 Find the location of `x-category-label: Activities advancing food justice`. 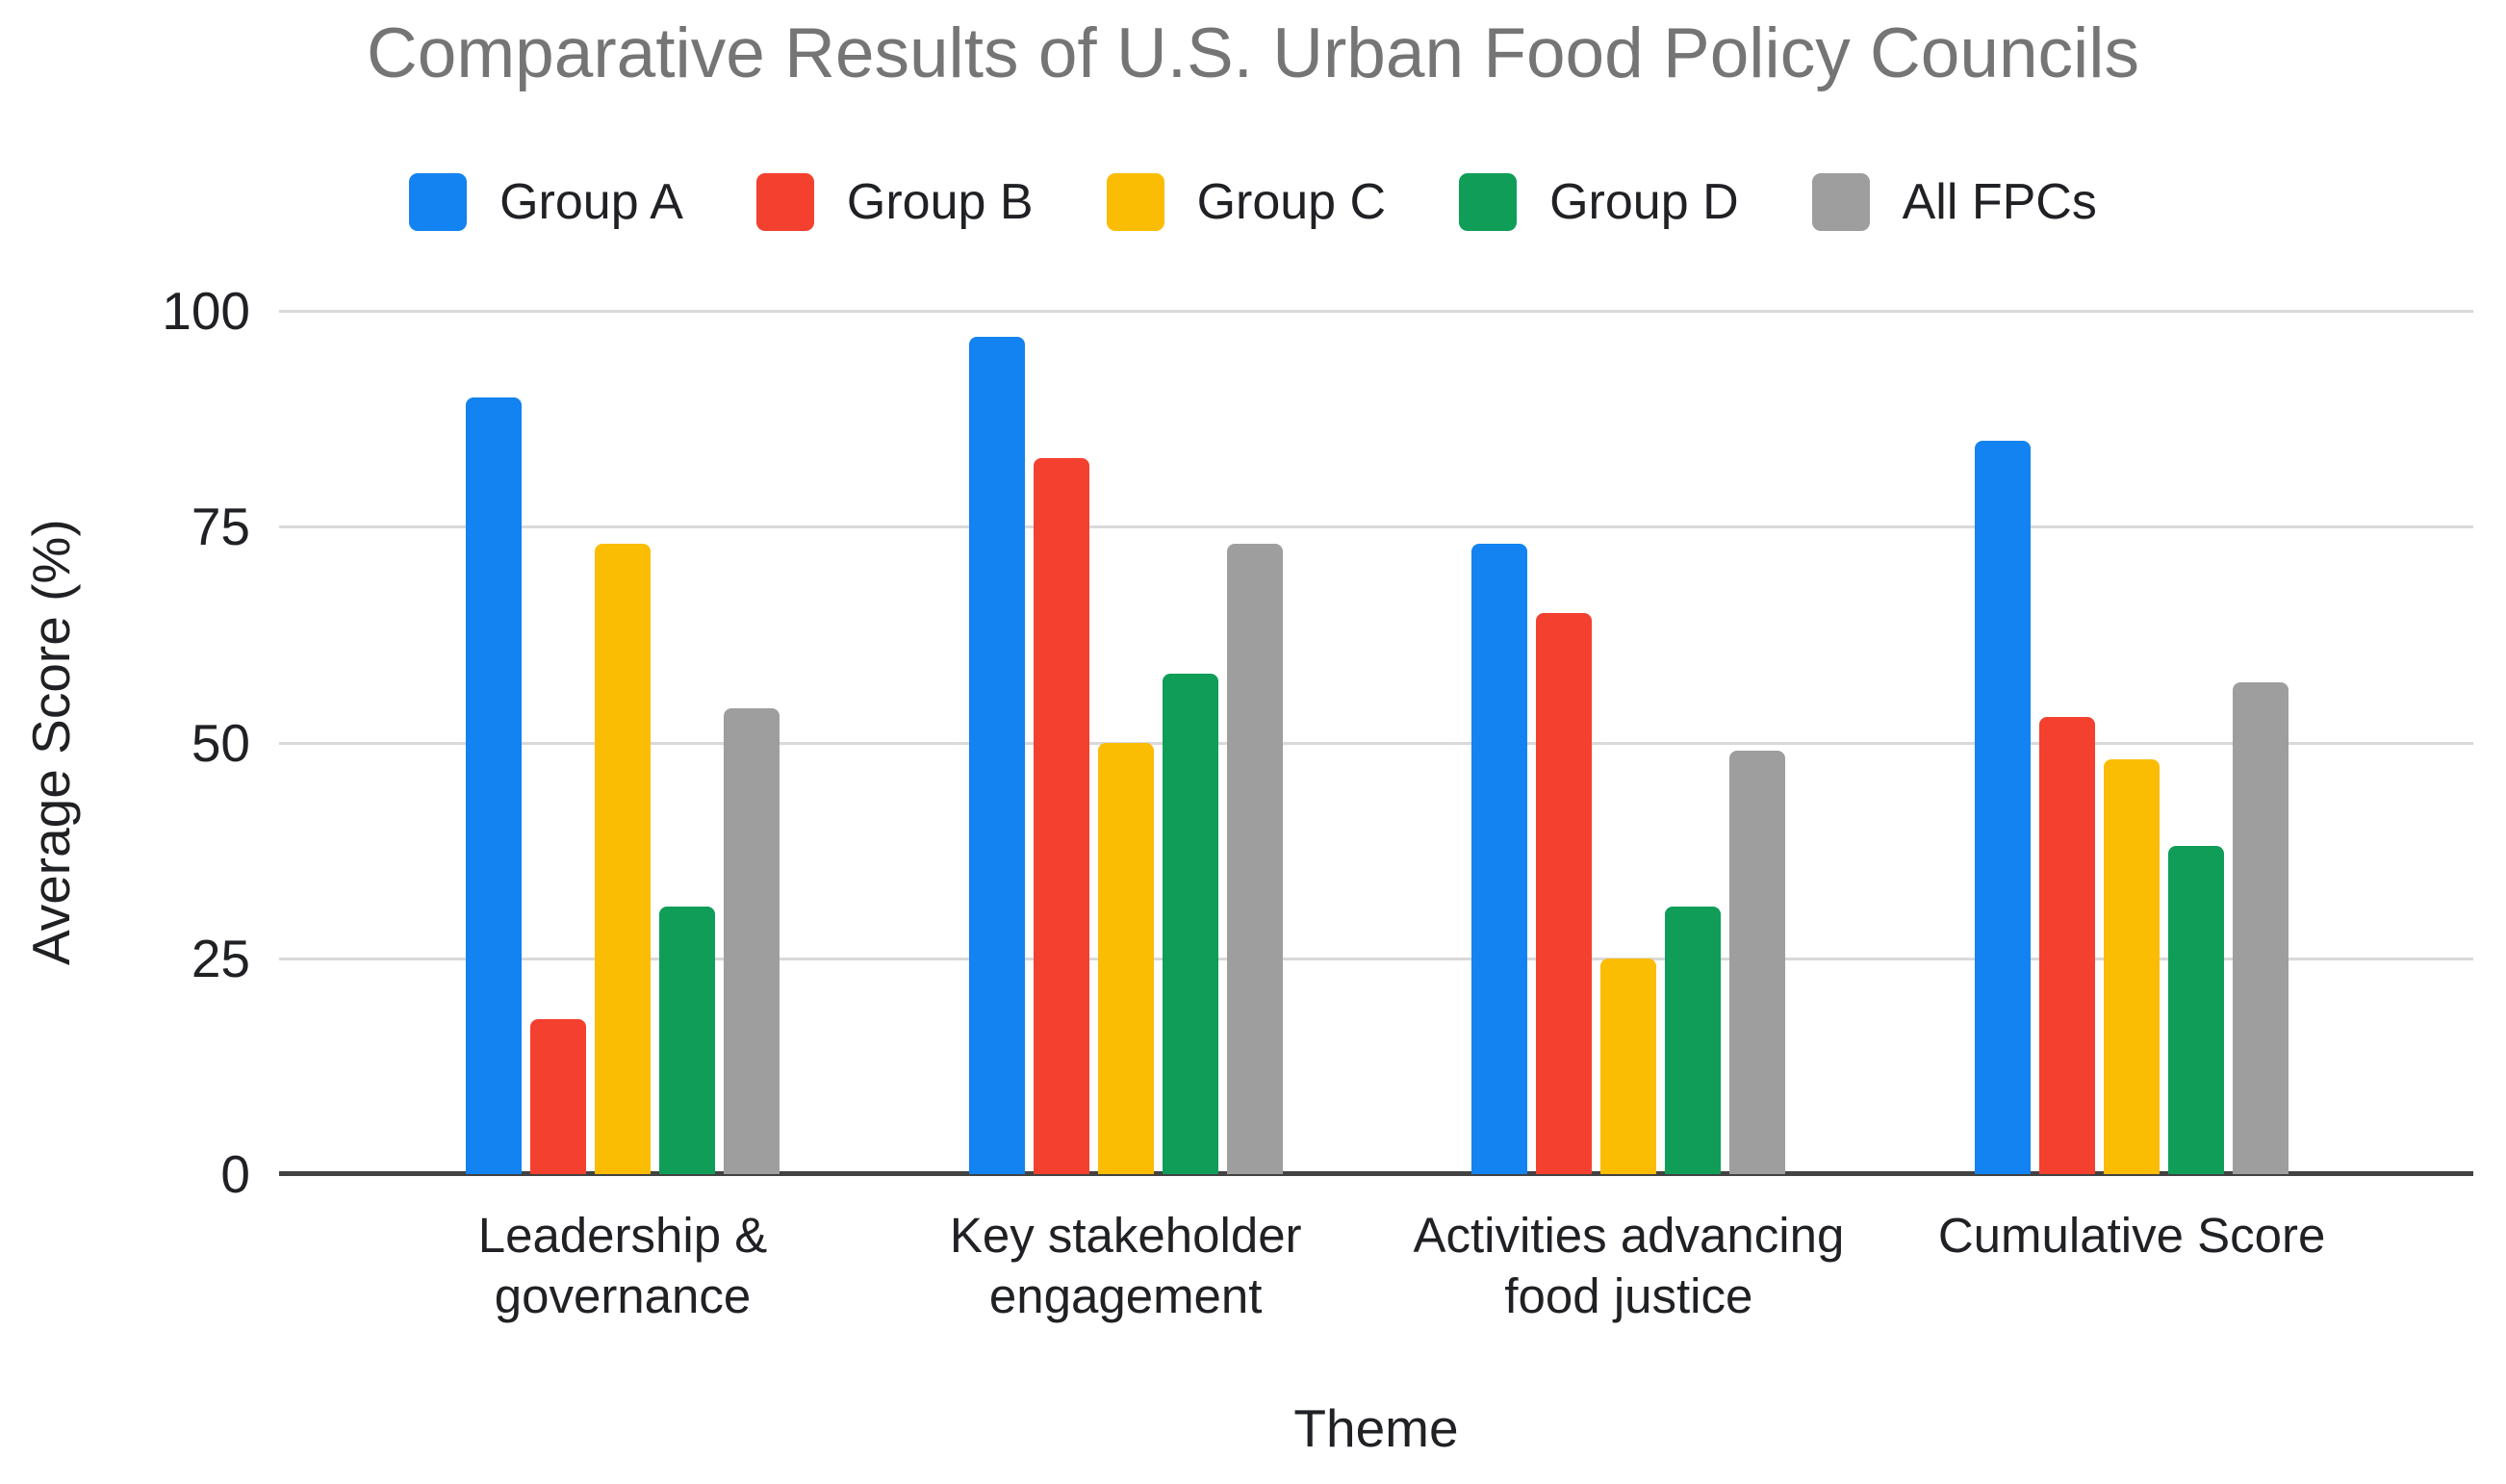

x-category-label: Activities advancing food justice is located at coordinates (1629, 1266).